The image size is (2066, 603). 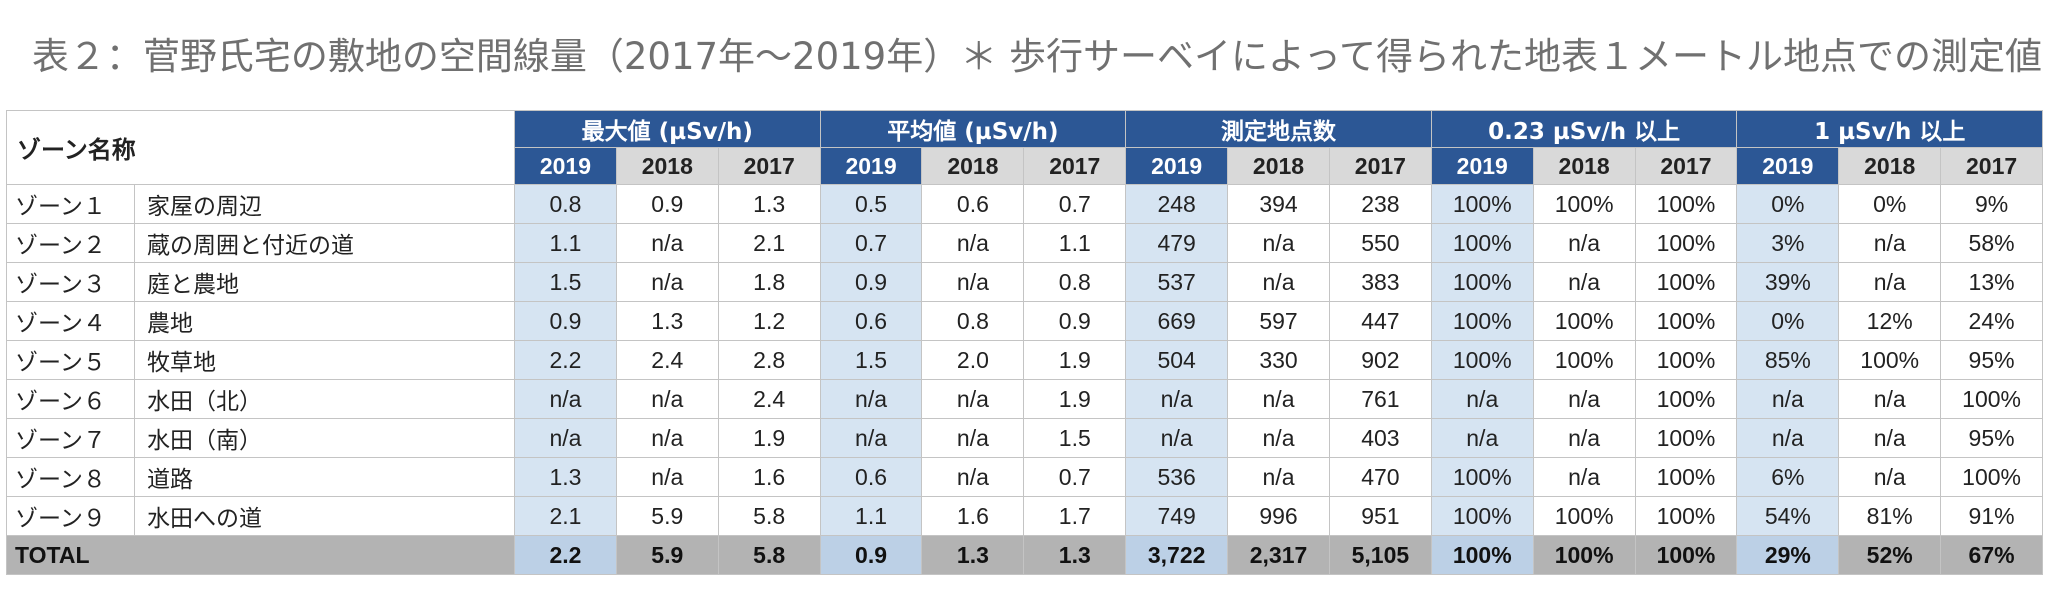 I want to click on table-cell: 536, so click(x=1177, y=477).